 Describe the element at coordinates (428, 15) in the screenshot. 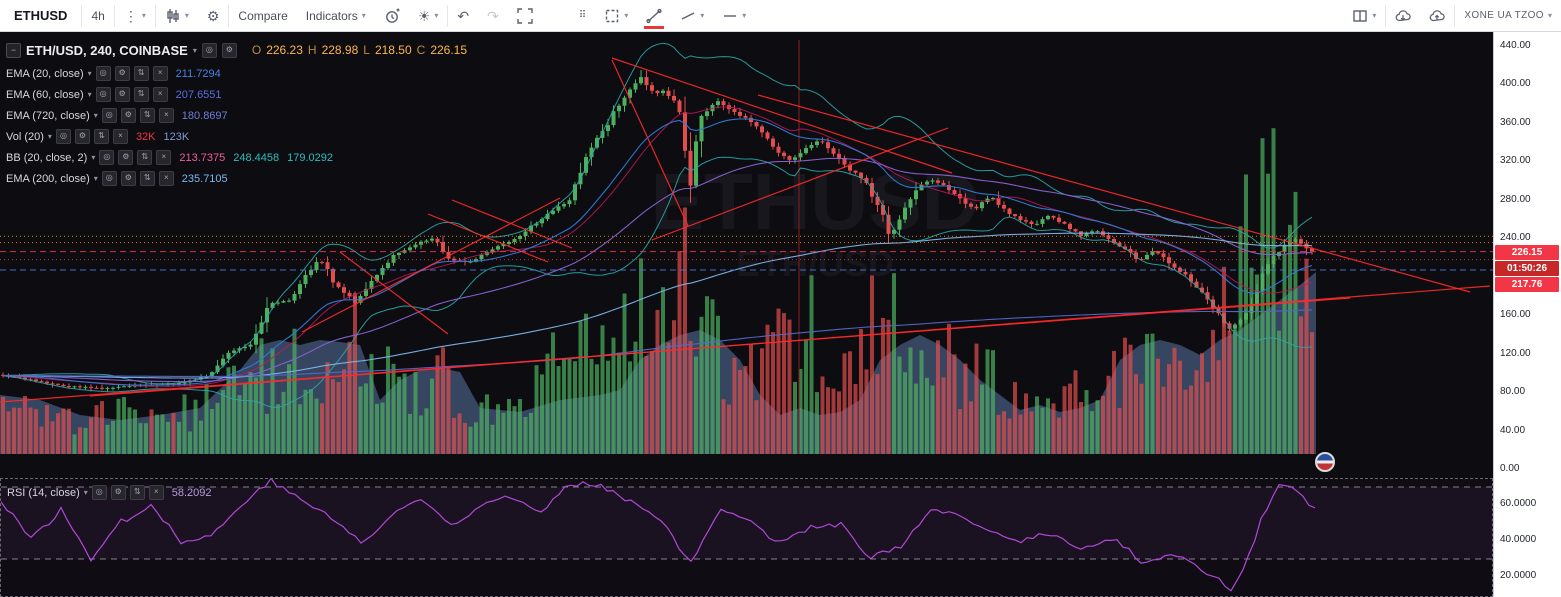

I see `themes-button: ☀ ▾` at that location.